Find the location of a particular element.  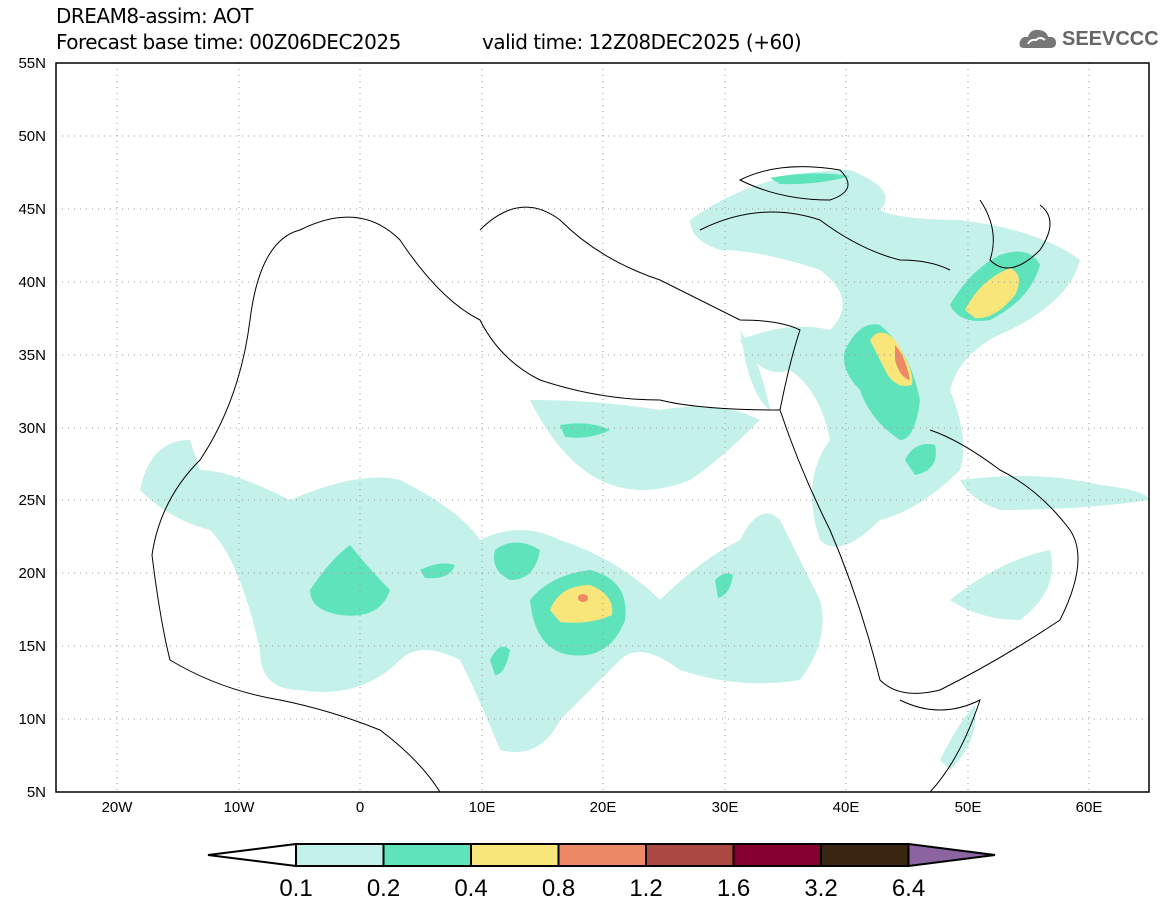

seevccc-logo: SEEVCCC is located at coordinates (1088, 39).